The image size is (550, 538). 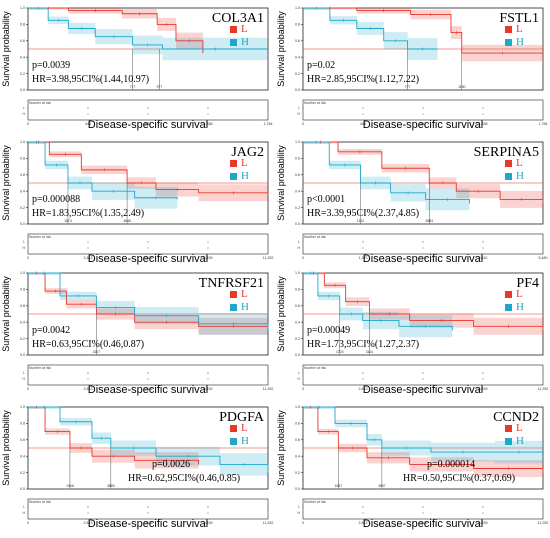 What do you see at coordinates (408, 87) in the screenshot?
I see `median-time-label: 777` at bounding box center [408, 87].